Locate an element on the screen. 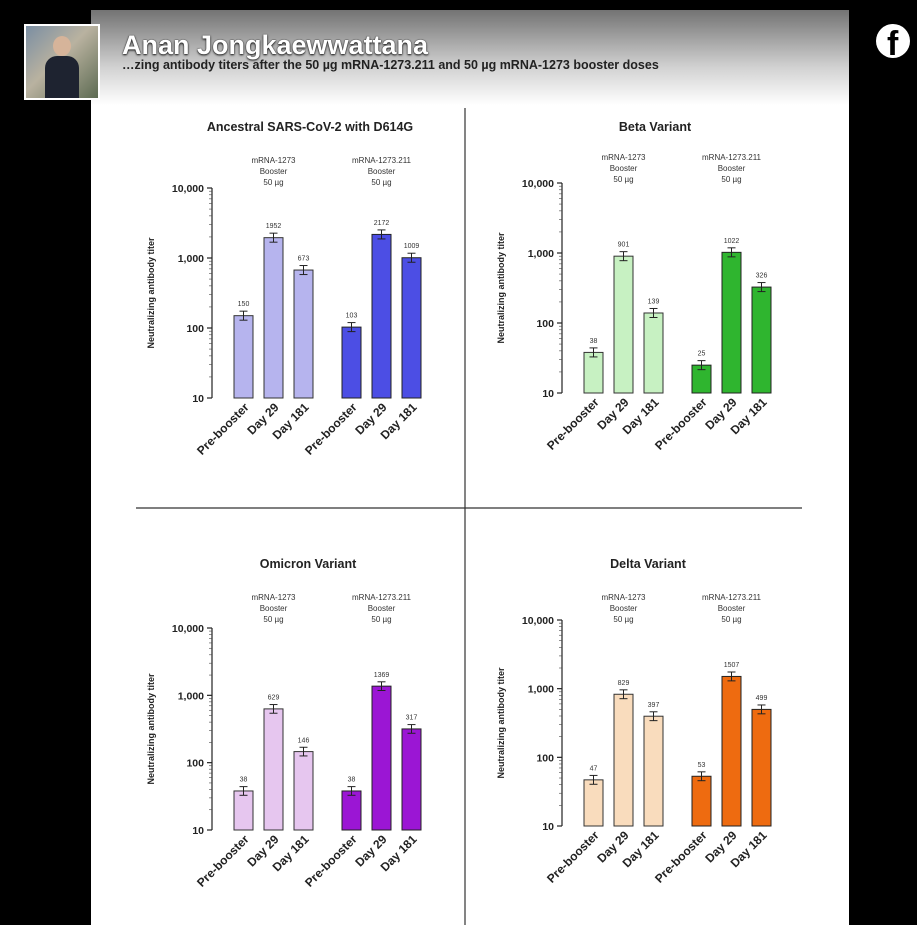 The height and width of the screenshot is (925, 917). data-label: 47 is located at coordinates (594, 768).